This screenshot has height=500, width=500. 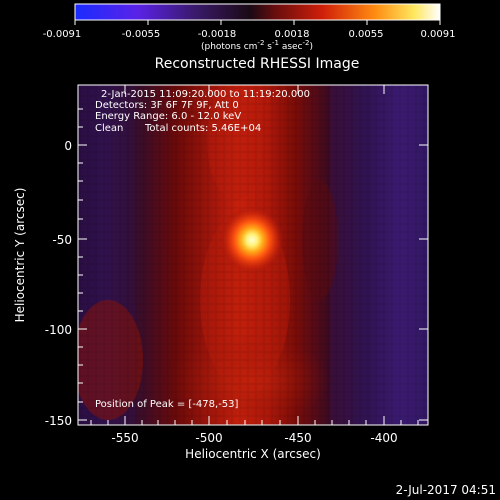 I want to click on y-axis-label: Heliocentric Y (arcsec), so click(x=20, y=255).